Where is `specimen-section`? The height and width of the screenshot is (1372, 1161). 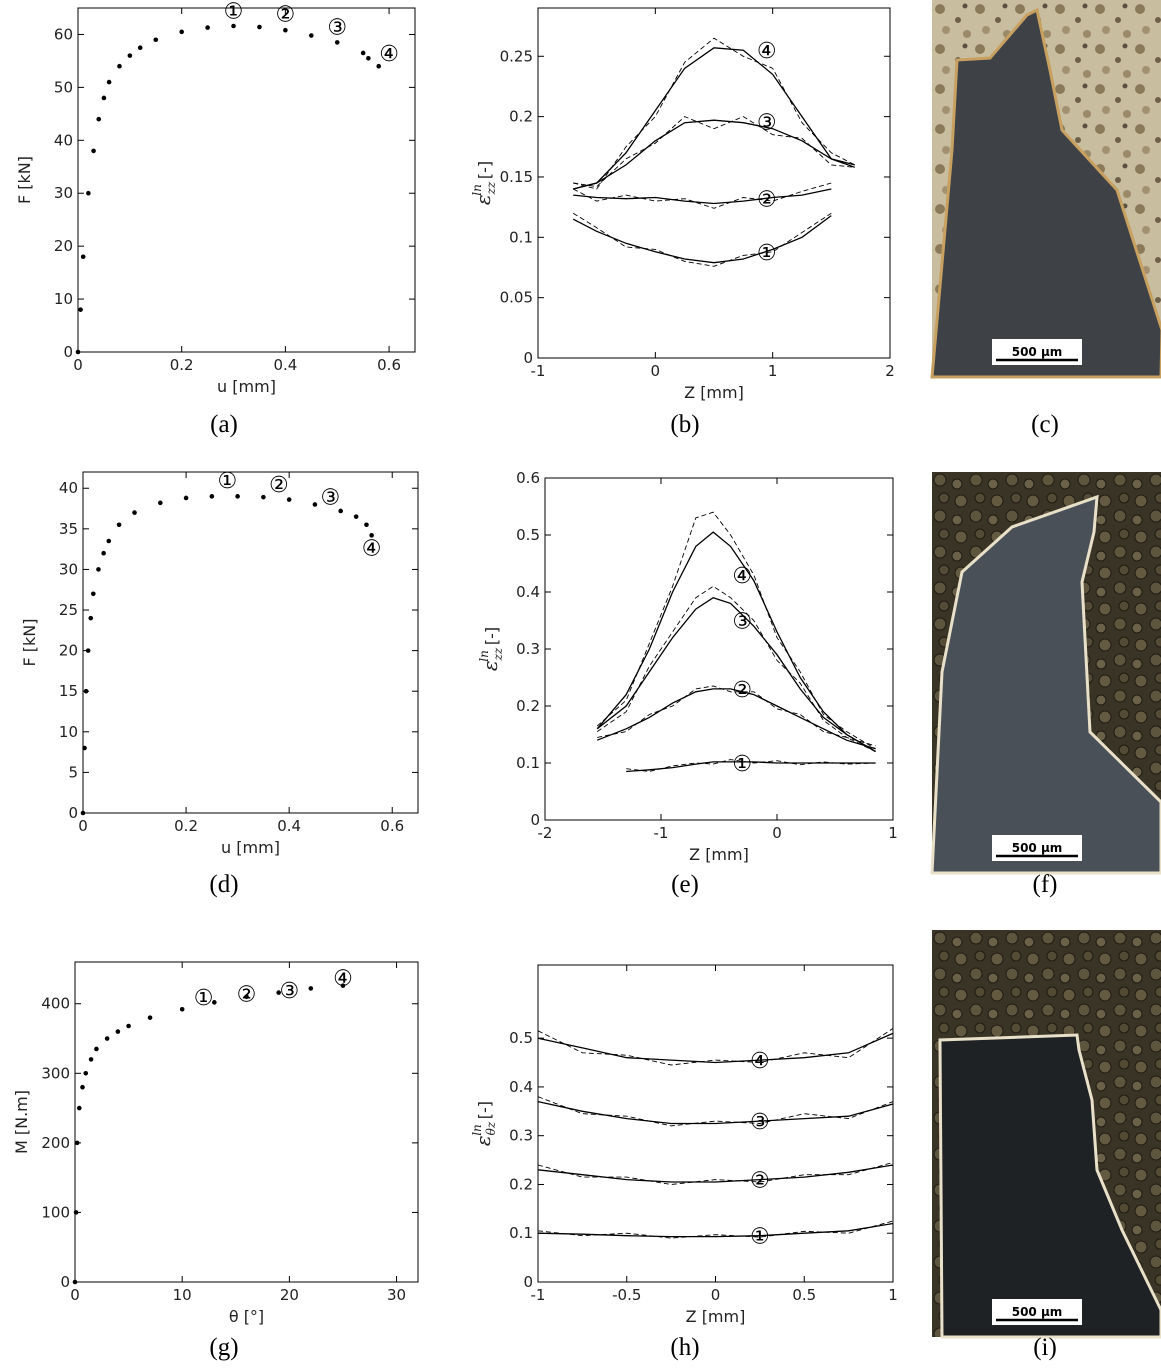
specimen-section is located at coordinates (1045, 684).